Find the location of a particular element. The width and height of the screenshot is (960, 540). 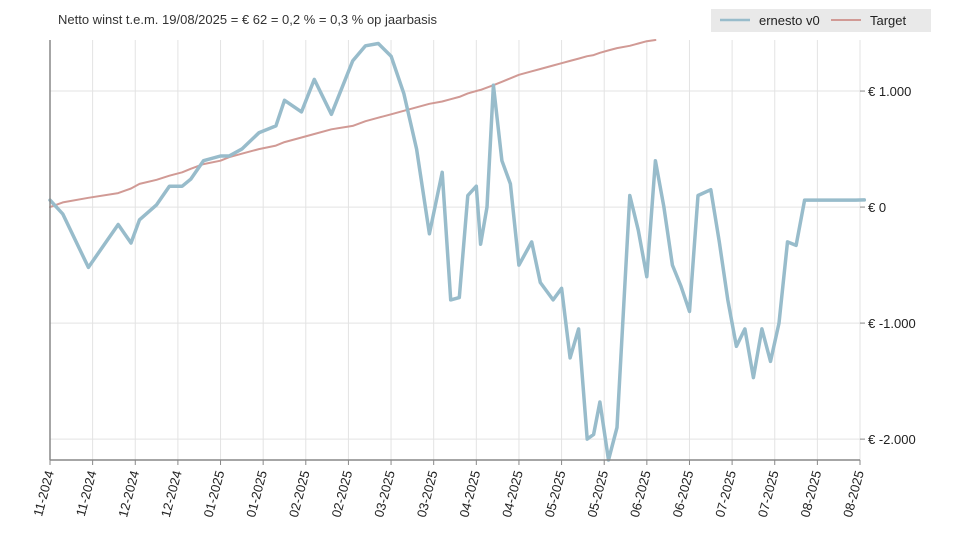

y-axis-ticks: € 1.000 € 0 € -1.000 € -2.000 is located at coordinates (888, 265).